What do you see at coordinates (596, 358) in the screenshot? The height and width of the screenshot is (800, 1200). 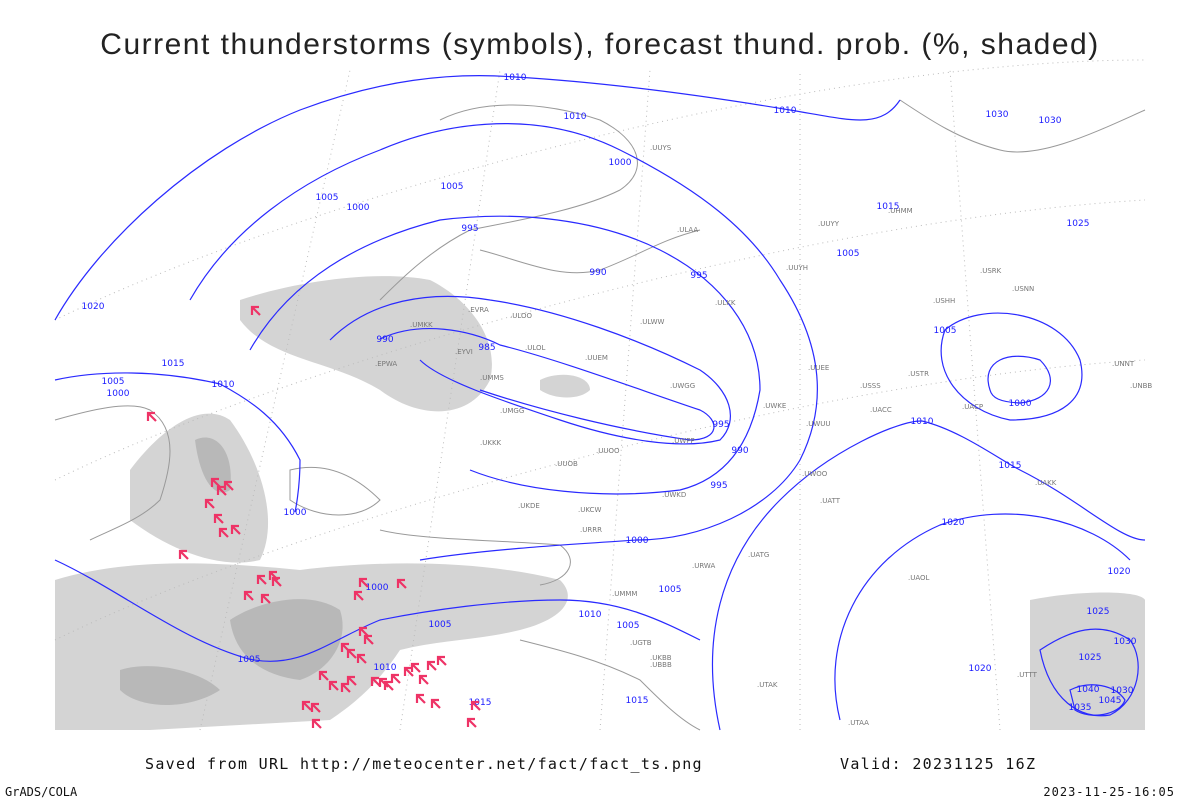 I see `station-label: .UUEM` at bounding box center [596, 358].